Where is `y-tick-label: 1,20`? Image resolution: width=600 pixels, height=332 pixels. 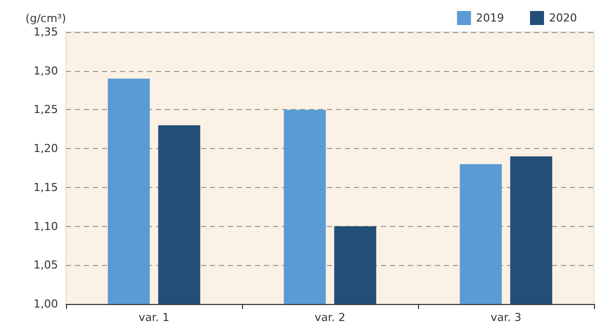
y-tick-label: 1,20 is located at coordinates (46, 149).